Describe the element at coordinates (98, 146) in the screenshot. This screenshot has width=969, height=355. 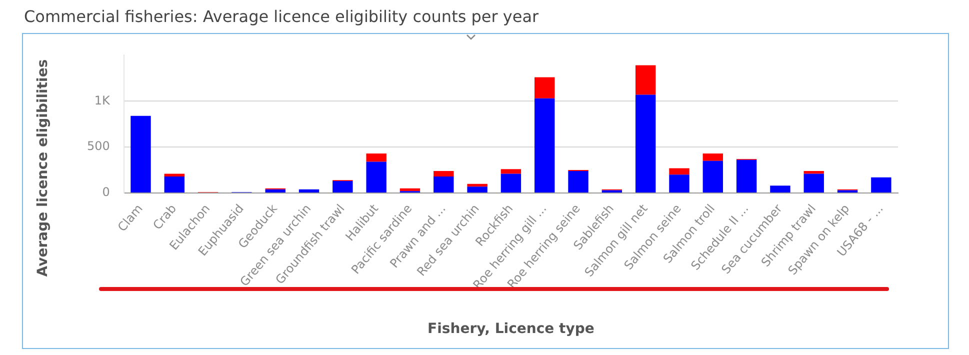
I see `y-tick-label: 500` at that location.